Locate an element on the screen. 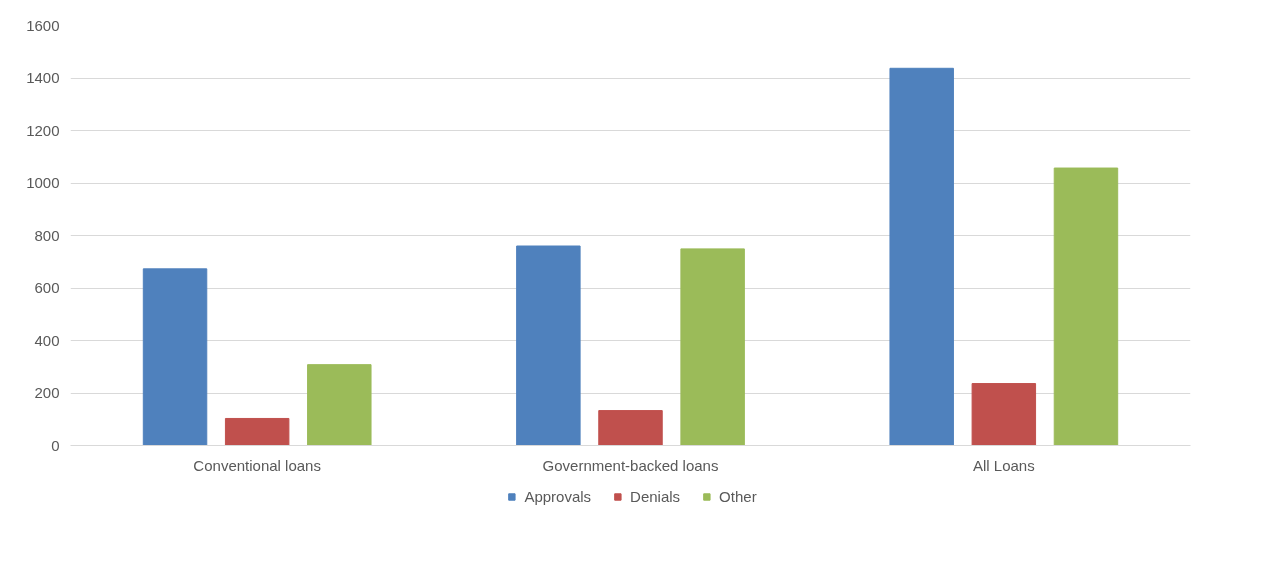 The height and width of the screenshot is (575, 1263). x-tick-label: All Loans is located at coordinates (1003, 465).